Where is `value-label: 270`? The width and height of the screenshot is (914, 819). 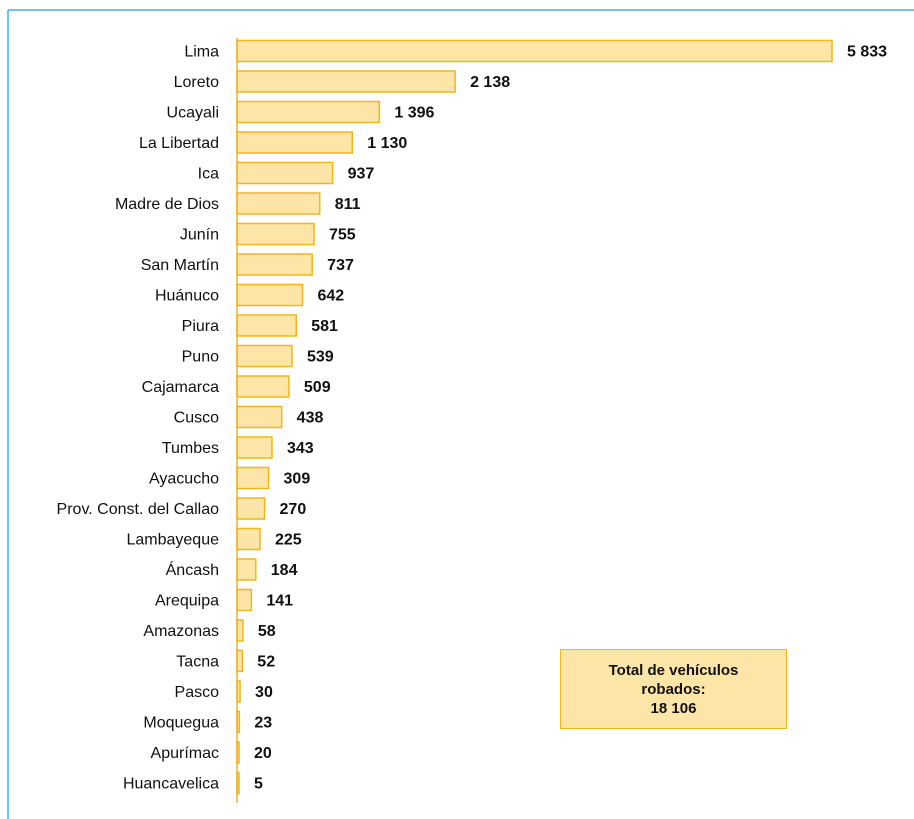 value-label: 270 is located at coordinates (293, 509).